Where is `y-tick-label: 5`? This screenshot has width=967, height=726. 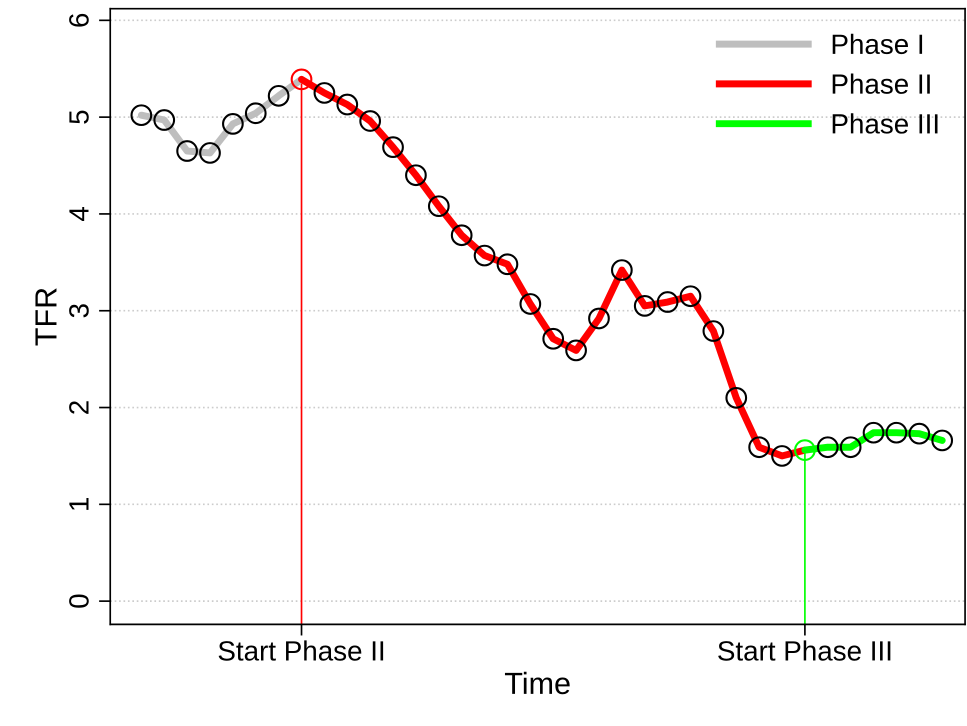
y-tick-label: 5 is located at coordinates (79, 117).